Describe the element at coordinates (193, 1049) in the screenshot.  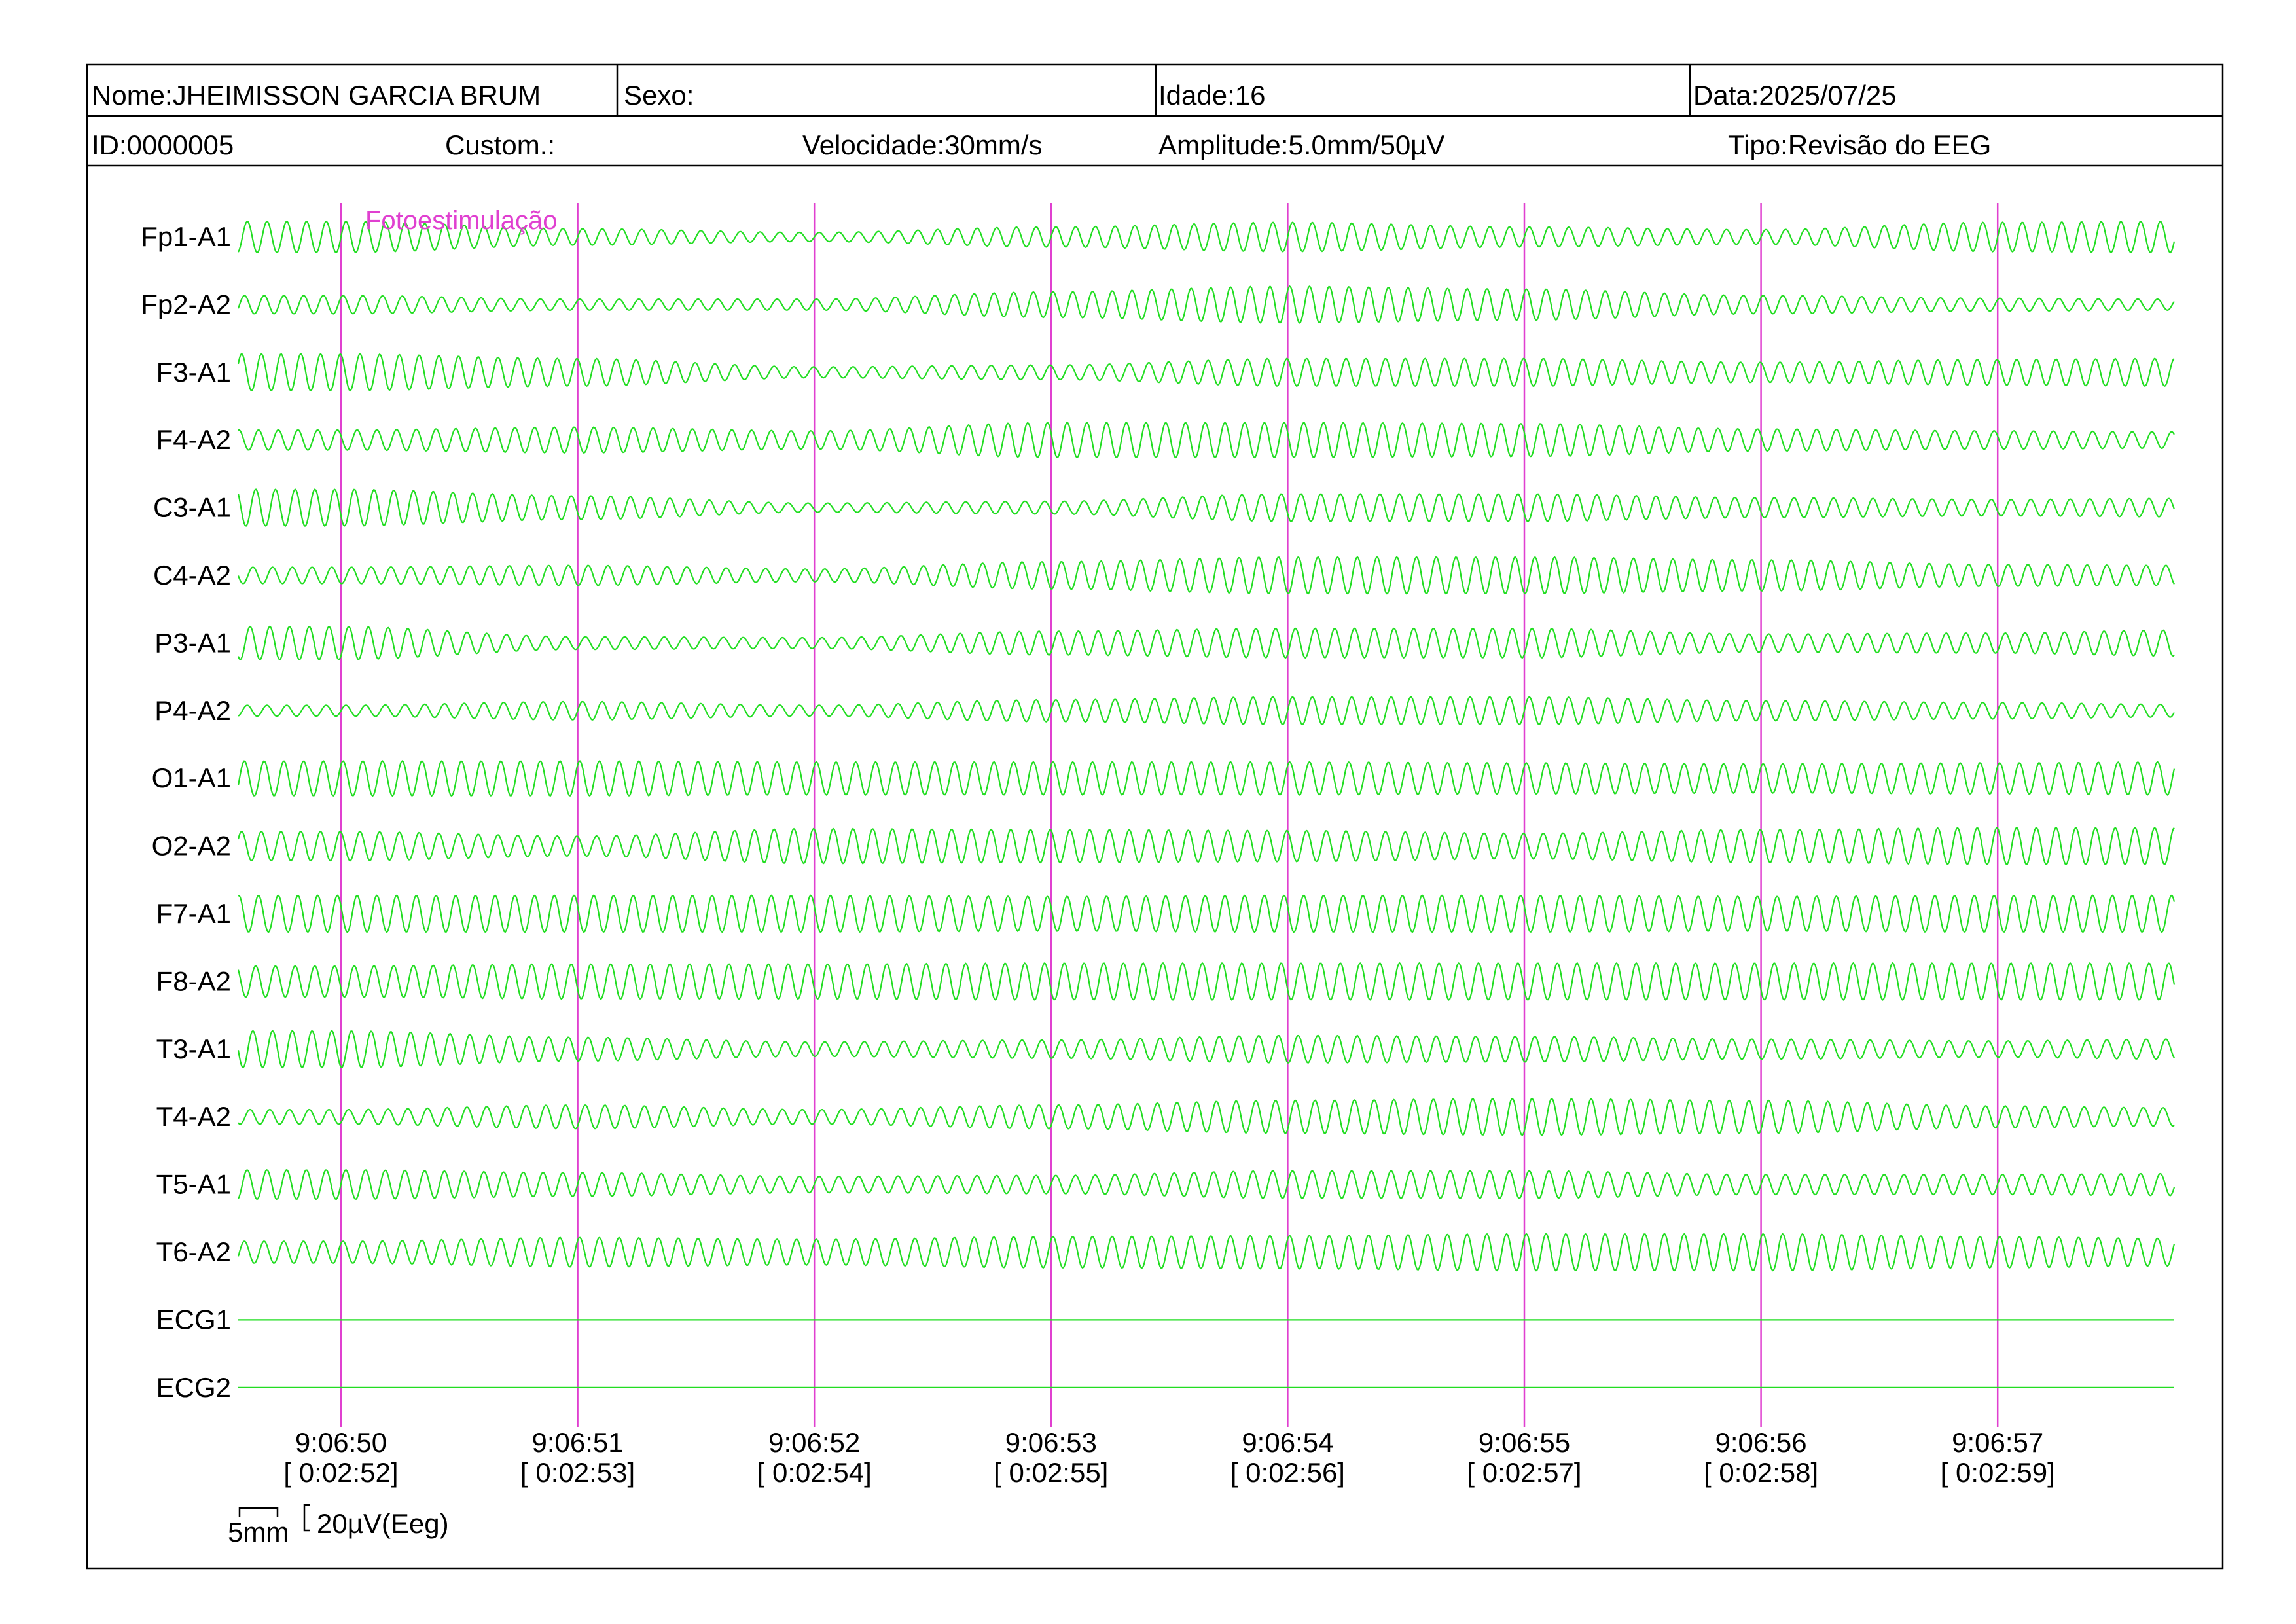
I see `channel-label: T3-A1` at that location.